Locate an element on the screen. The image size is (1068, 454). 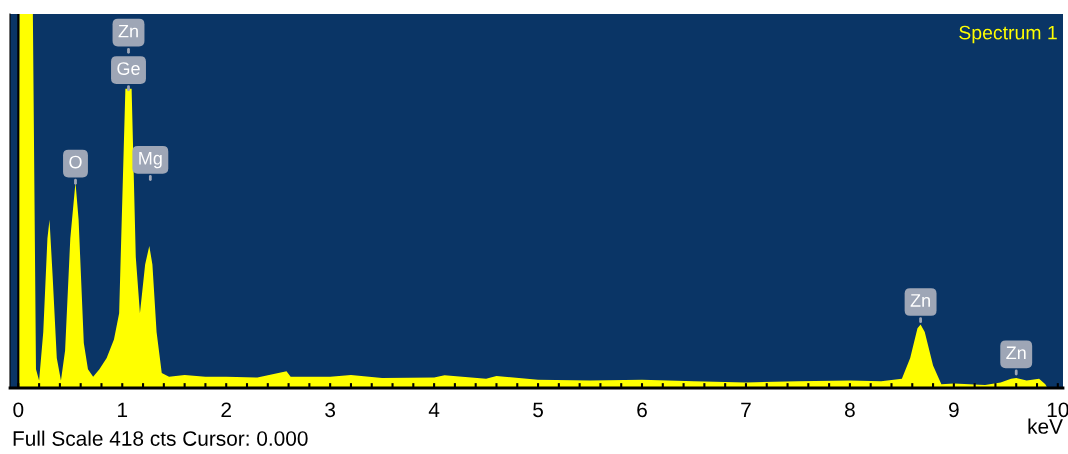
x-tick-label: 10 is located at coordinates (1057, 410).